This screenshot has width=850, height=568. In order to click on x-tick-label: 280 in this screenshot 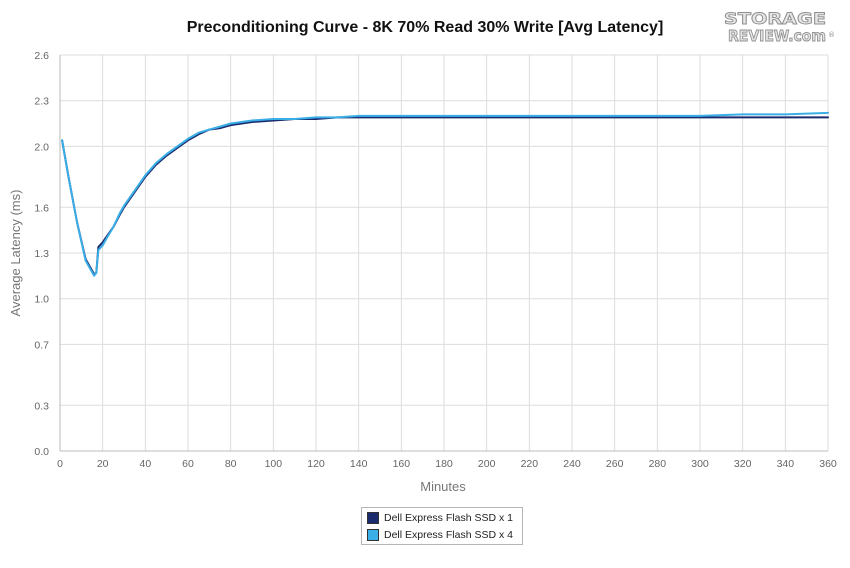, I will do `click(658, 464)`.